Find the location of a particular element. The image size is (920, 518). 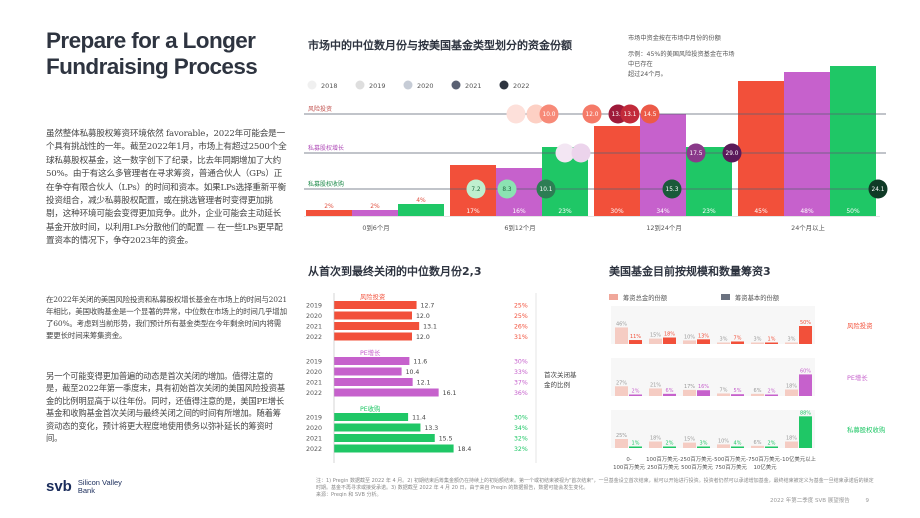

legend-label: 2020 is located at coordinates (425, 86).